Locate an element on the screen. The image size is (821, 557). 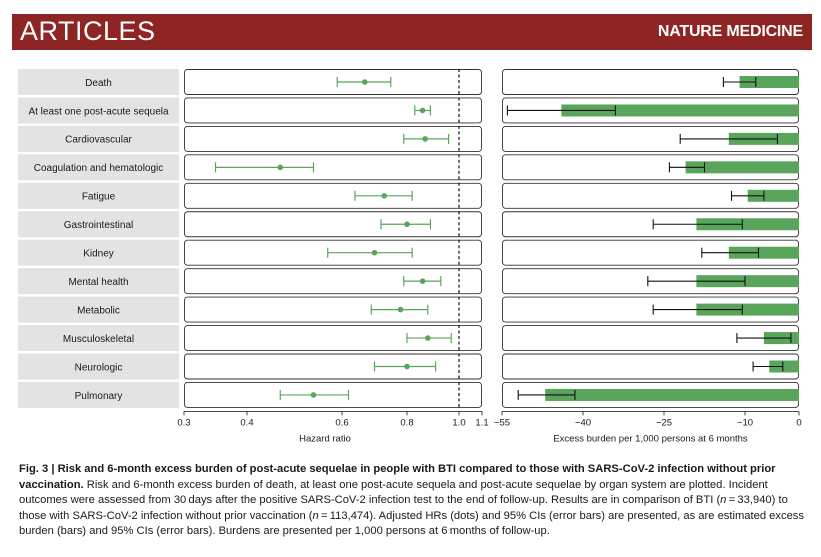
excess-tick-label: −25 is located at coordinates (664, 422).